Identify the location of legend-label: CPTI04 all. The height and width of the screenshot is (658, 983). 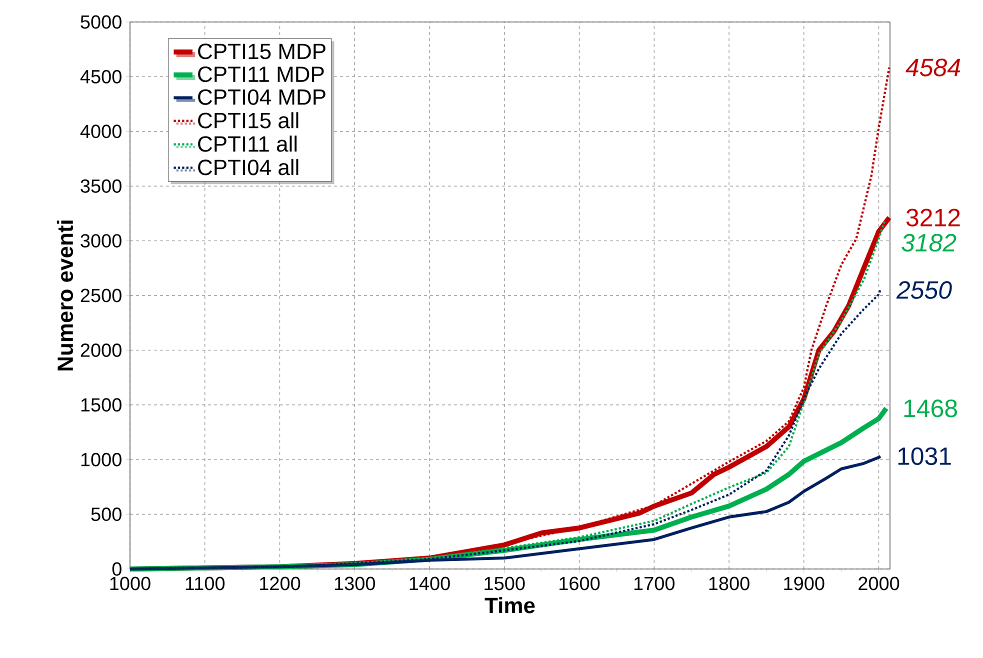
(248, 167).